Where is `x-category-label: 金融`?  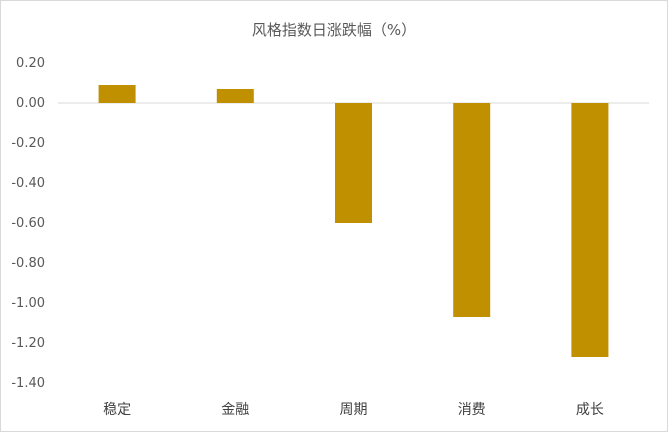 x-category-label: 金融 is located at coordinates (235, 410).